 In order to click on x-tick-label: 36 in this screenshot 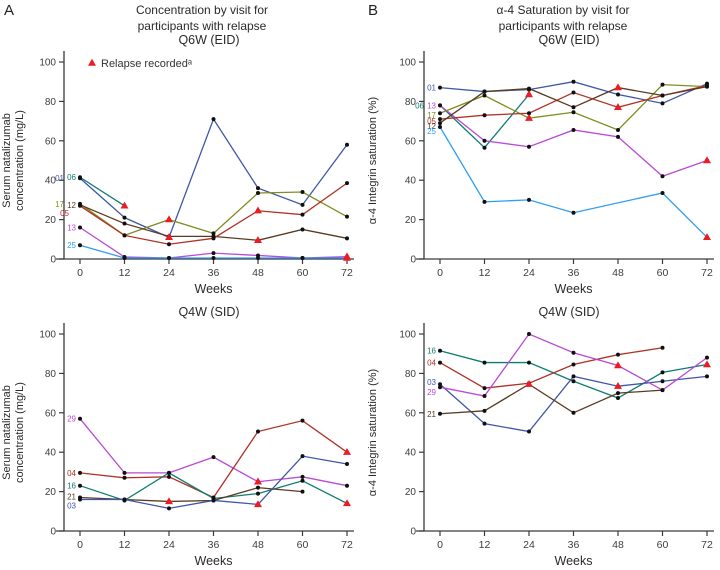, I will do `click(574, 273)`.